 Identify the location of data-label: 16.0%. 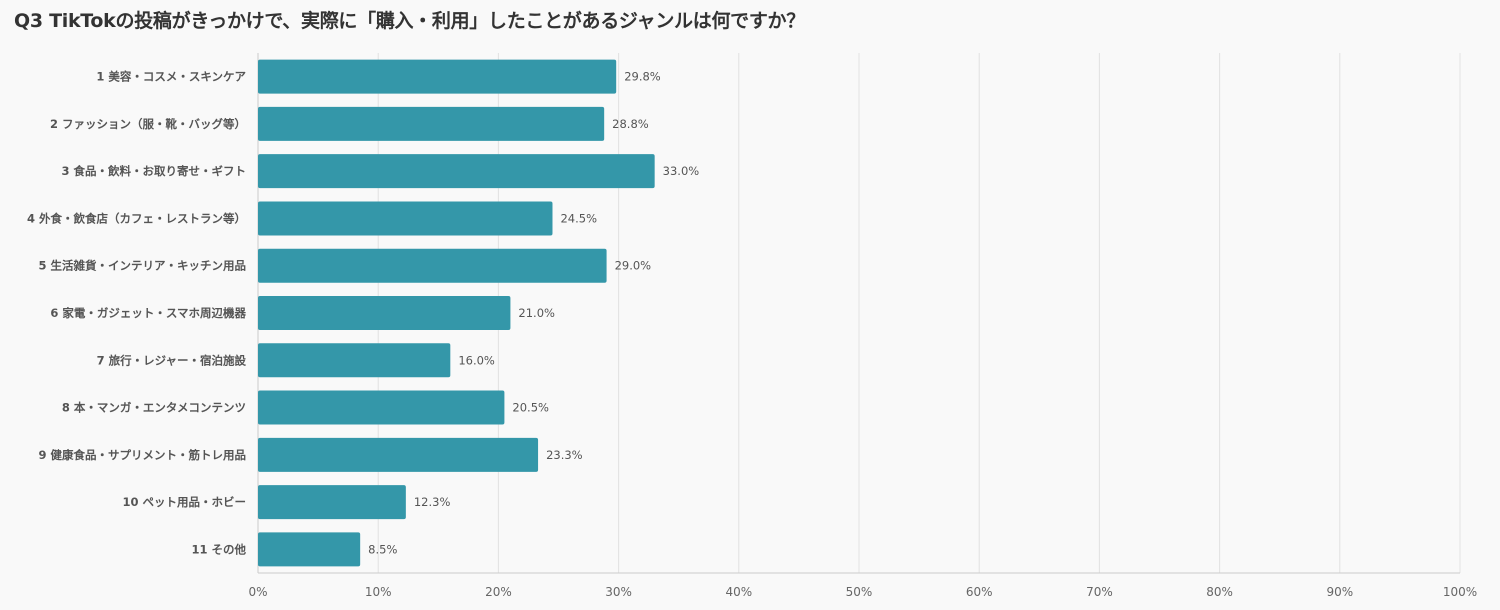
(476, 360).